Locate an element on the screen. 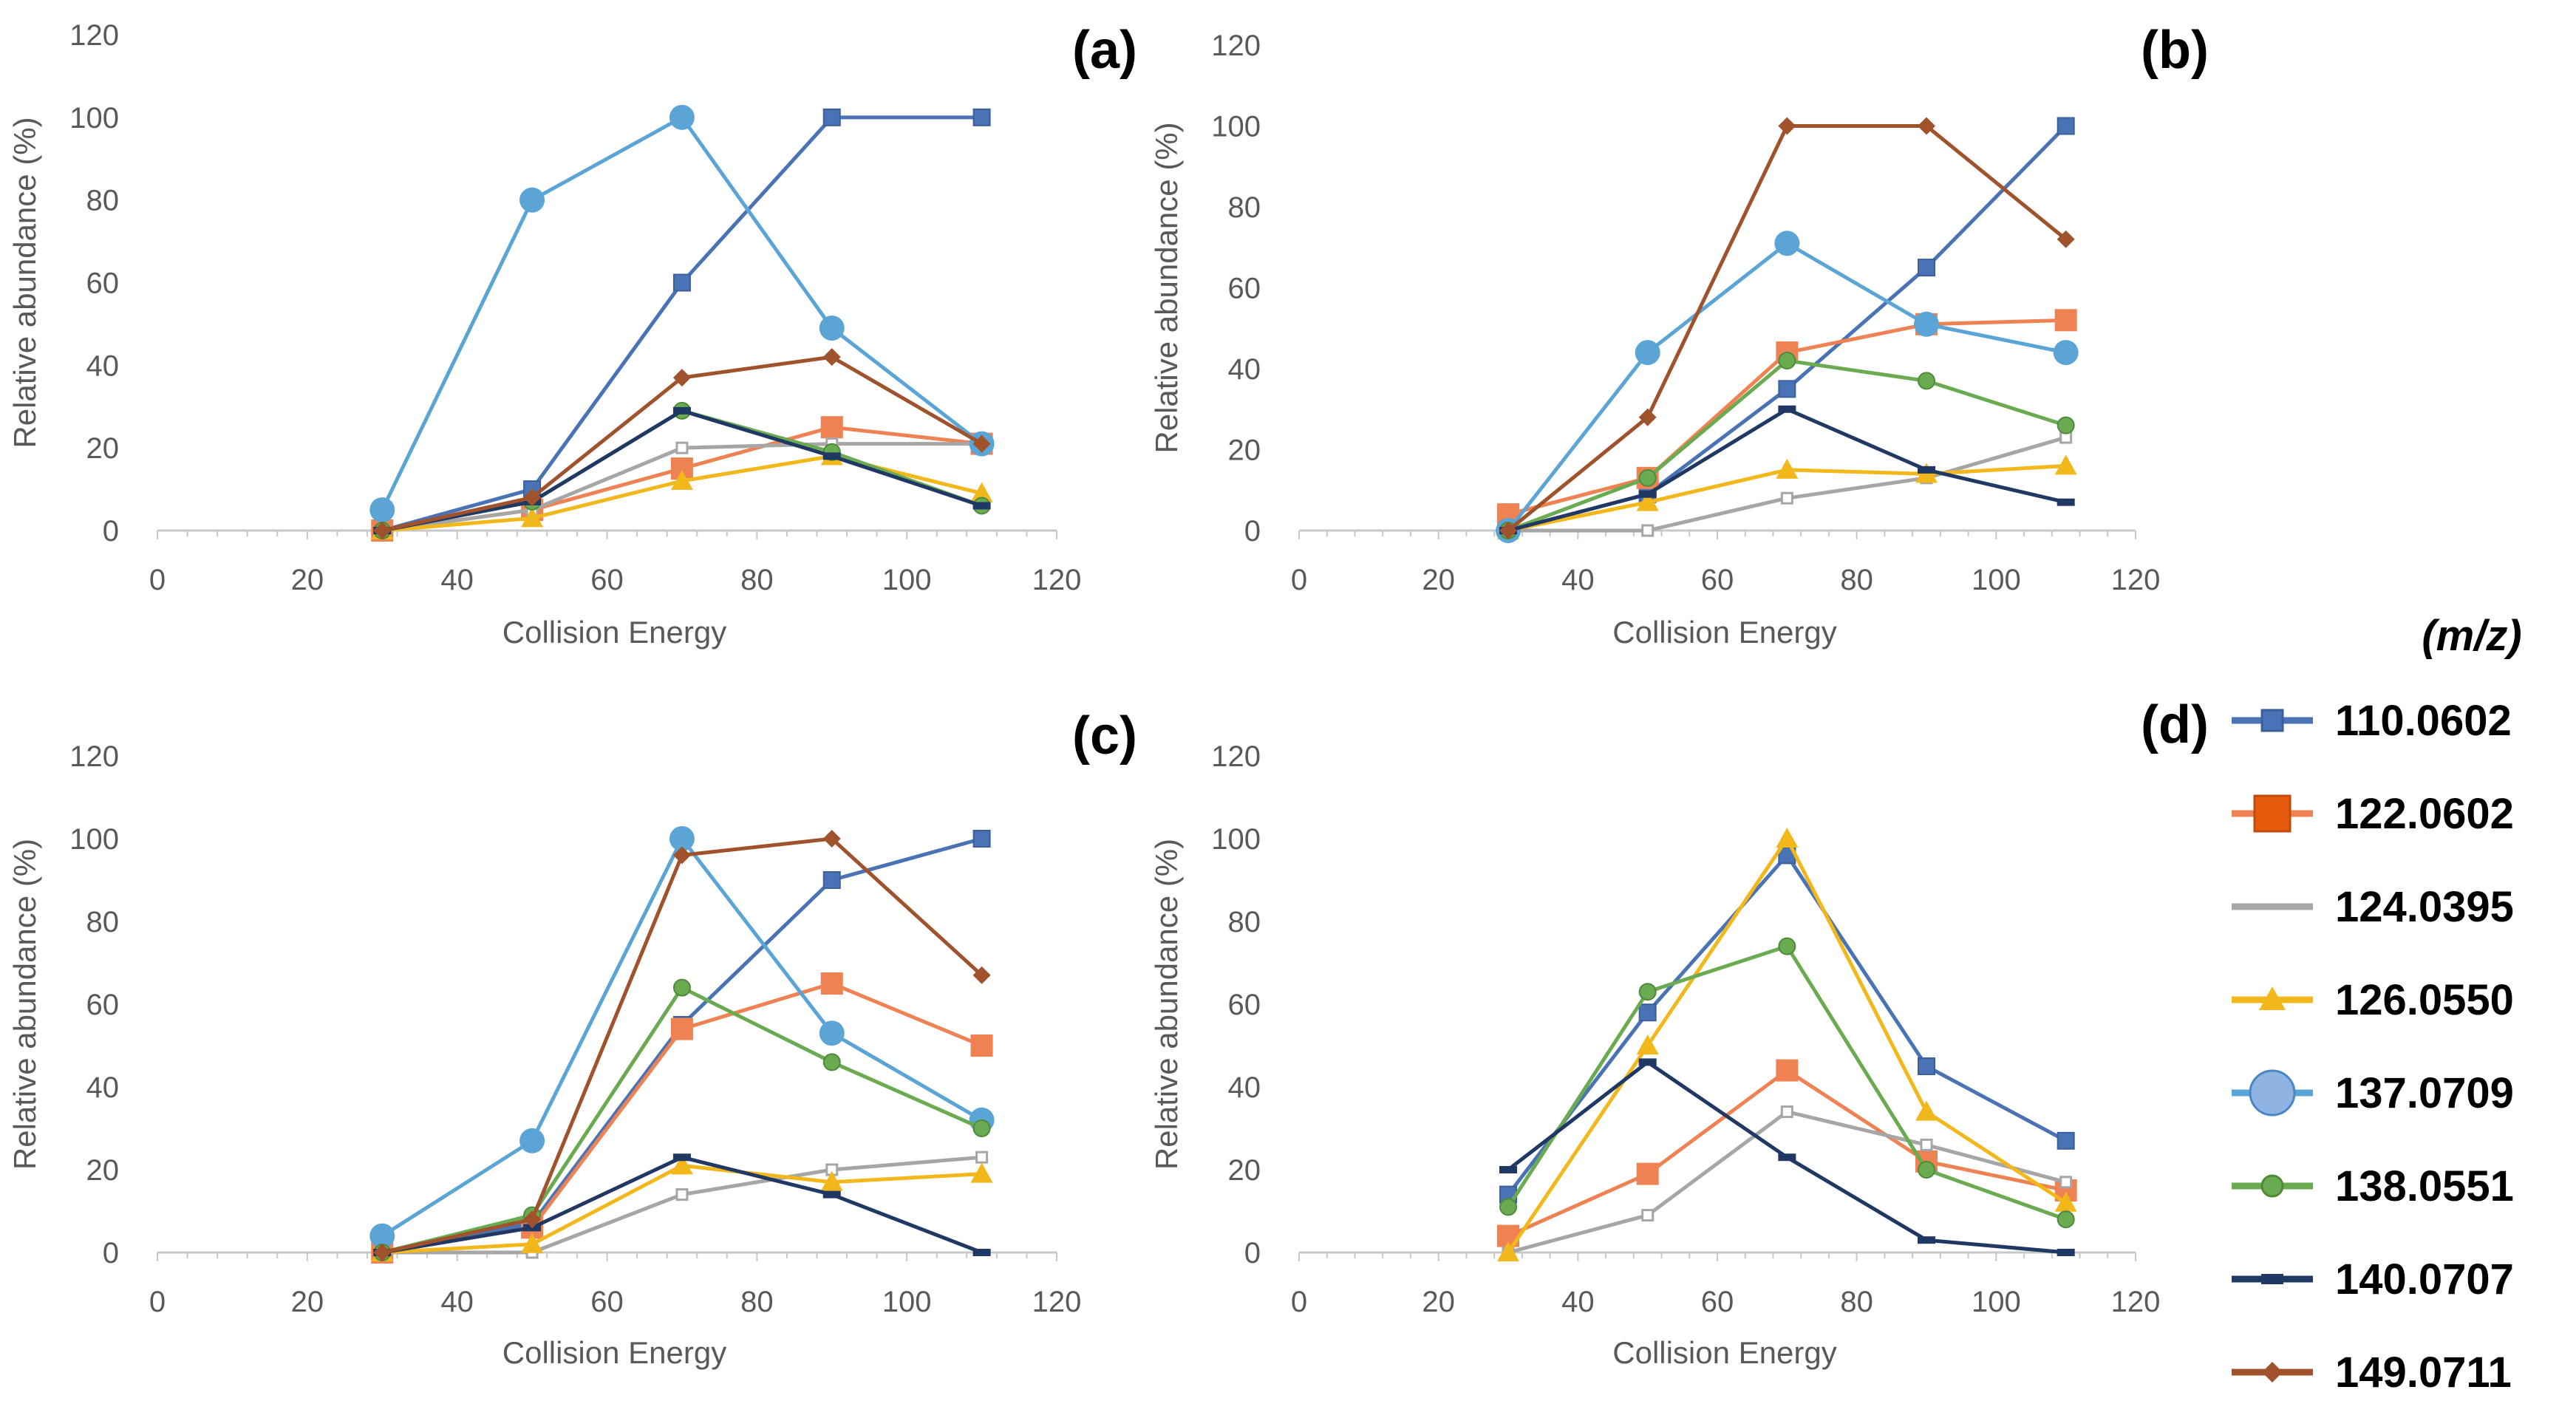 Image resolution: width=2576 pixels, height=1401 pixels. series-line is located at coordinates (1787, 1024).